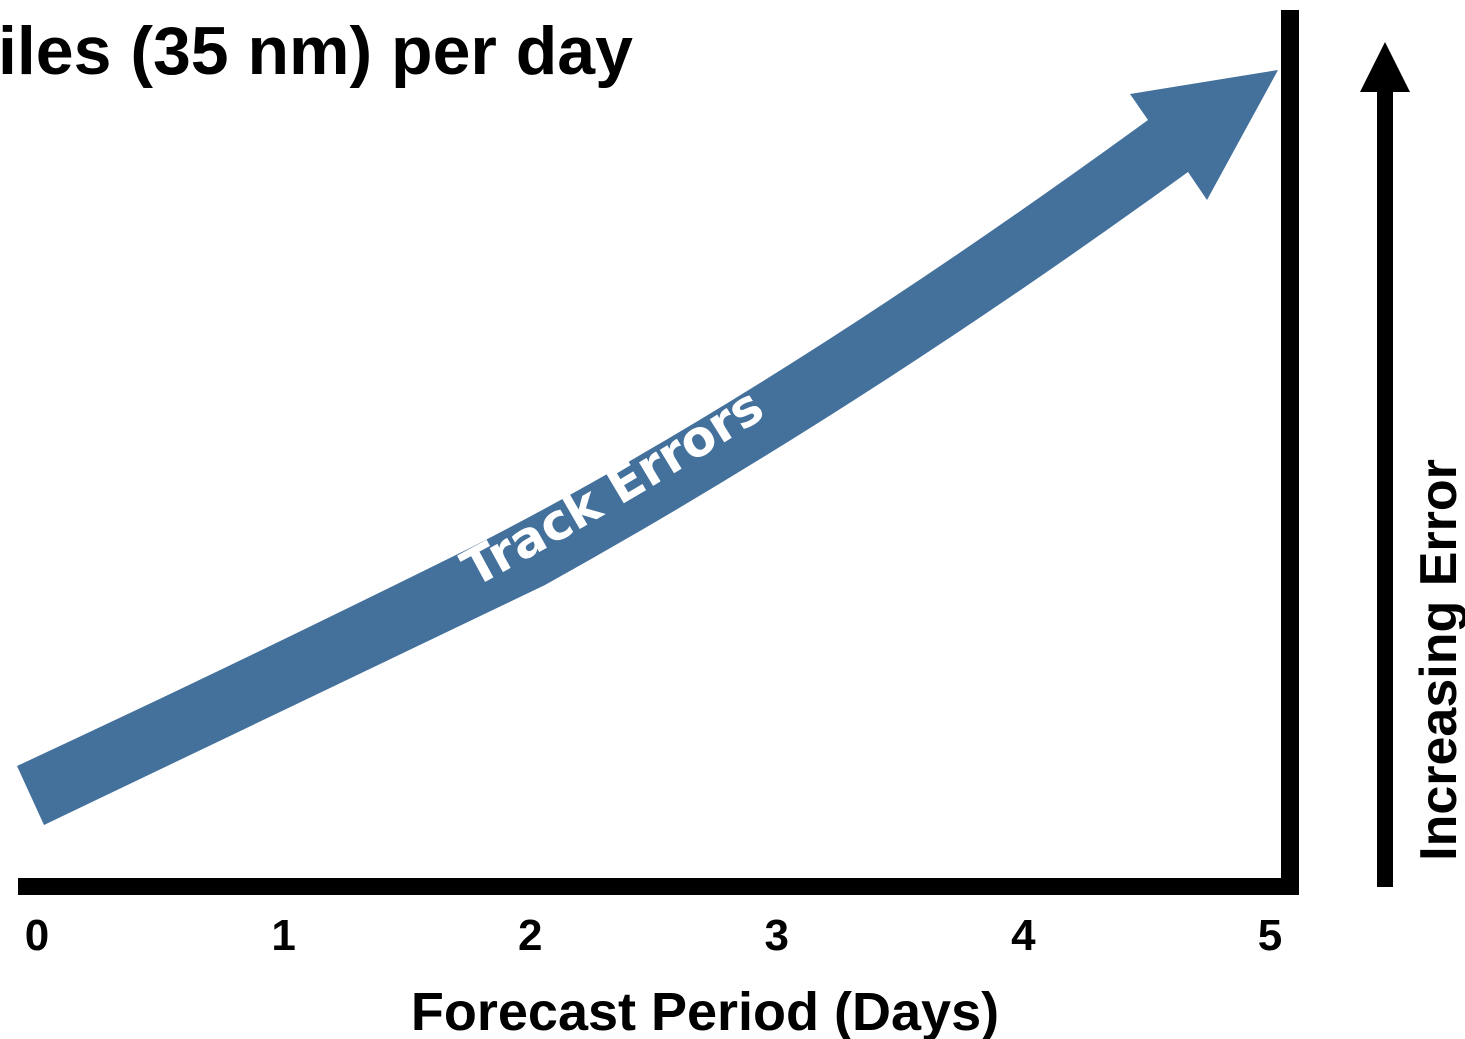 This screenshot has height=1039, width=1465. I want to click on x-tick-label: 4, so click(1023, 935).